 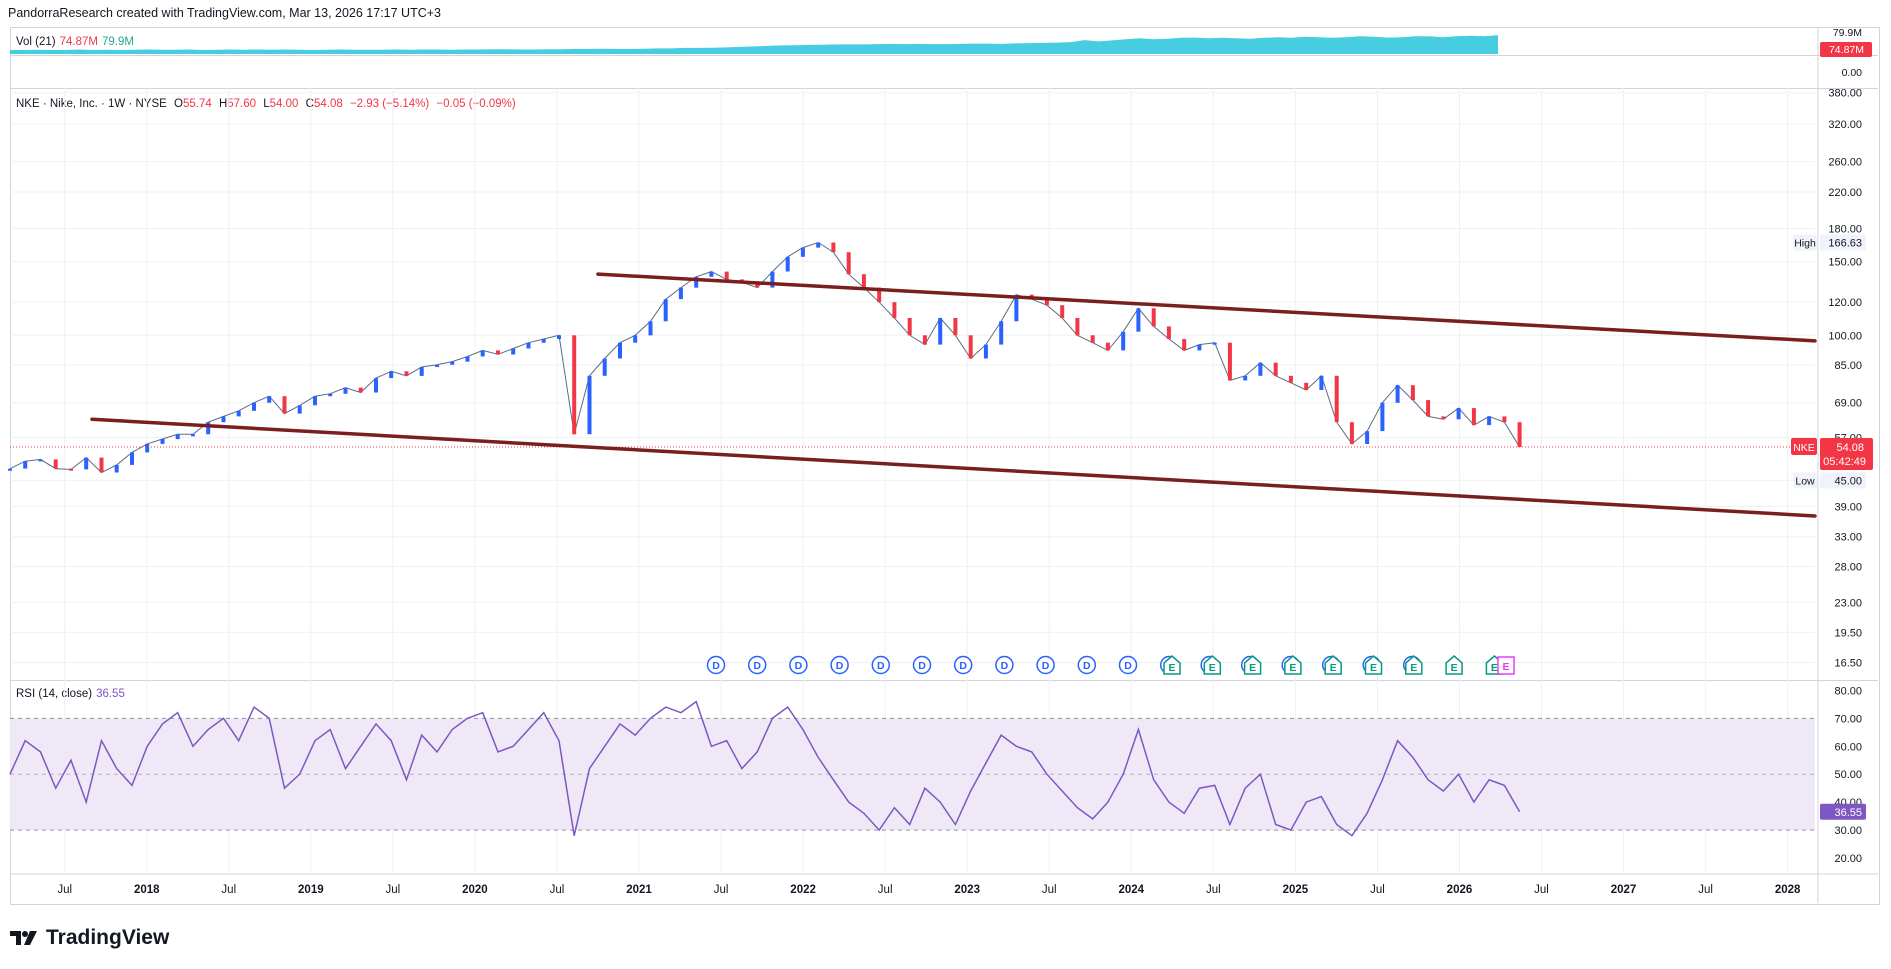 I want to click on price-axis-tick-label: 320.00, so click(x=1845, y=125).